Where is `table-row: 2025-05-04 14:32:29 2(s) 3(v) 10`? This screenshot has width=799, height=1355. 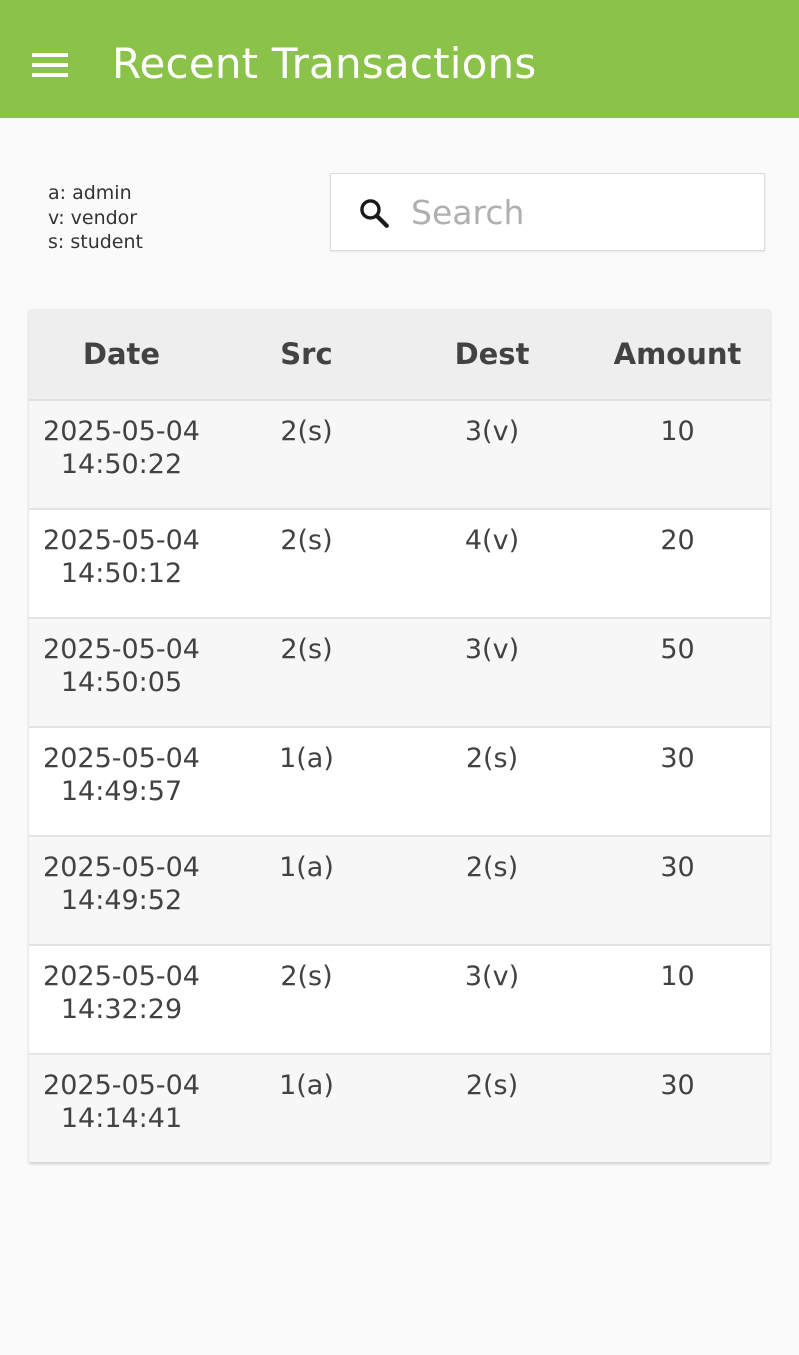 table-row: 2025-05-04 14:32:29 2(s) 3(v) 10 is located at coordinates (399, 1000).